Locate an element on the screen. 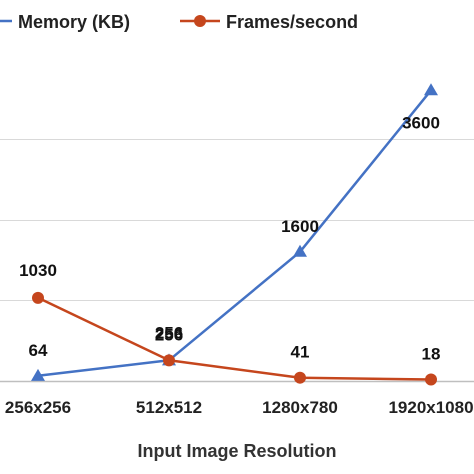 The image size is (474, 474). x-axis-tick-labels: 256x256 512x512 1280x780 1920x1080 is located at coordinates (239, 407).